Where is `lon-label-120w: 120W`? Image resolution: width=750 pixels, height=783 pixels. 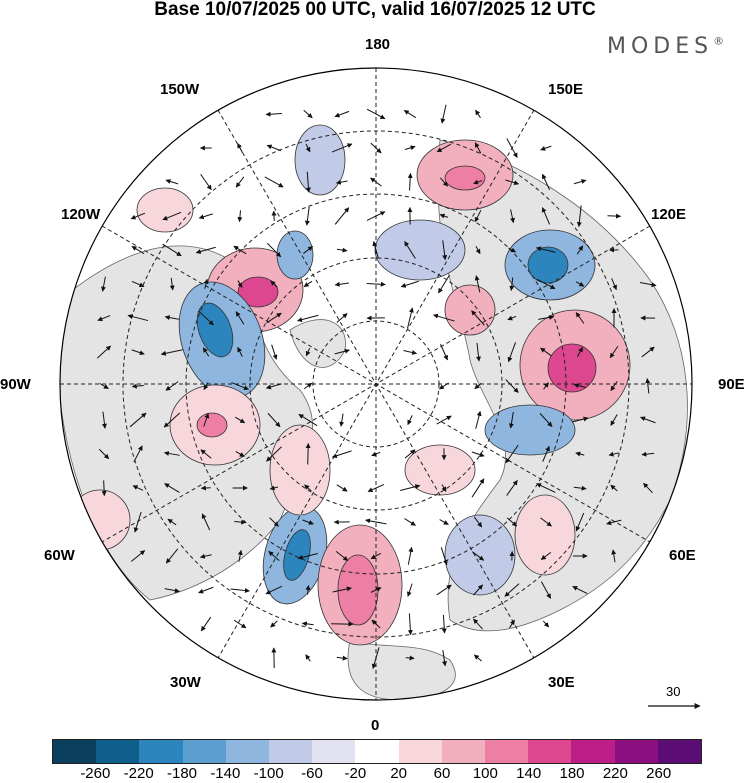
lon-label-120w: 120W is located at coordinates (81, 214).